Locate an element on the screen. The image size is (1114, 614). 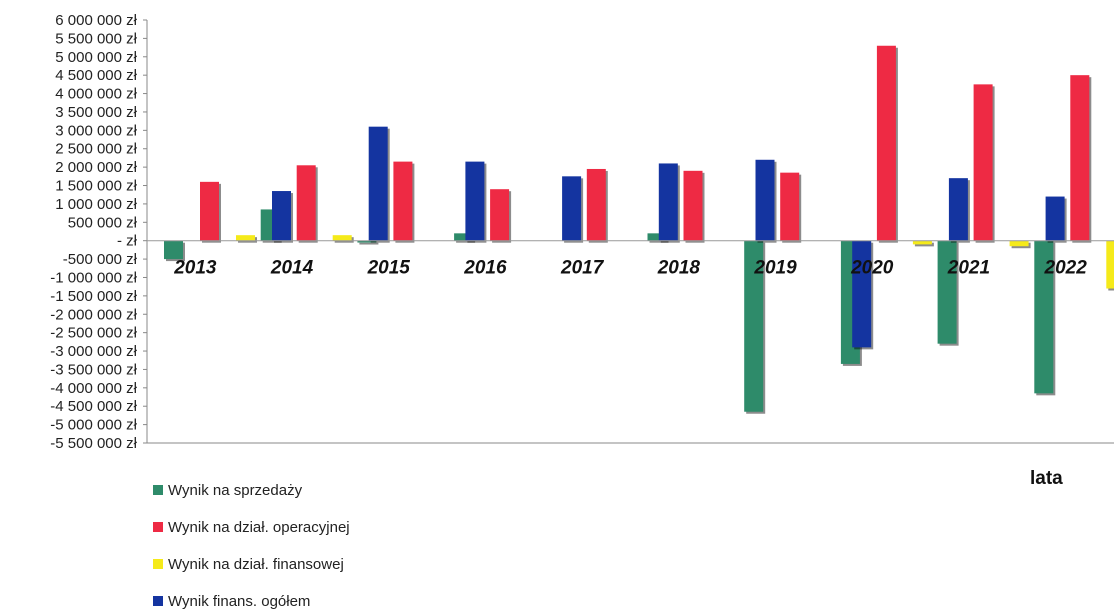
y-tick-label: 4 500 000 zł is located at coordinates (96, 75).